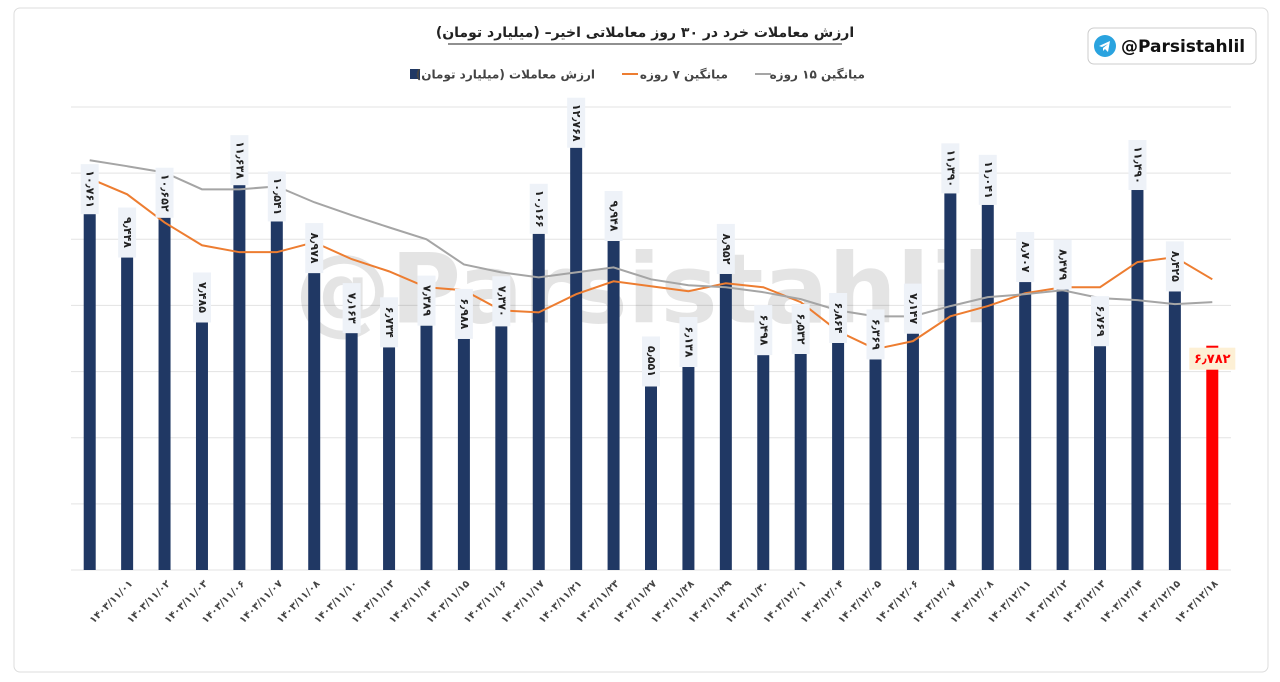  Describe the element at coordinates (505, 75) in the screenshot. I see `legend-label: ارزش معاملات (میلیارد تومان)` at that location.